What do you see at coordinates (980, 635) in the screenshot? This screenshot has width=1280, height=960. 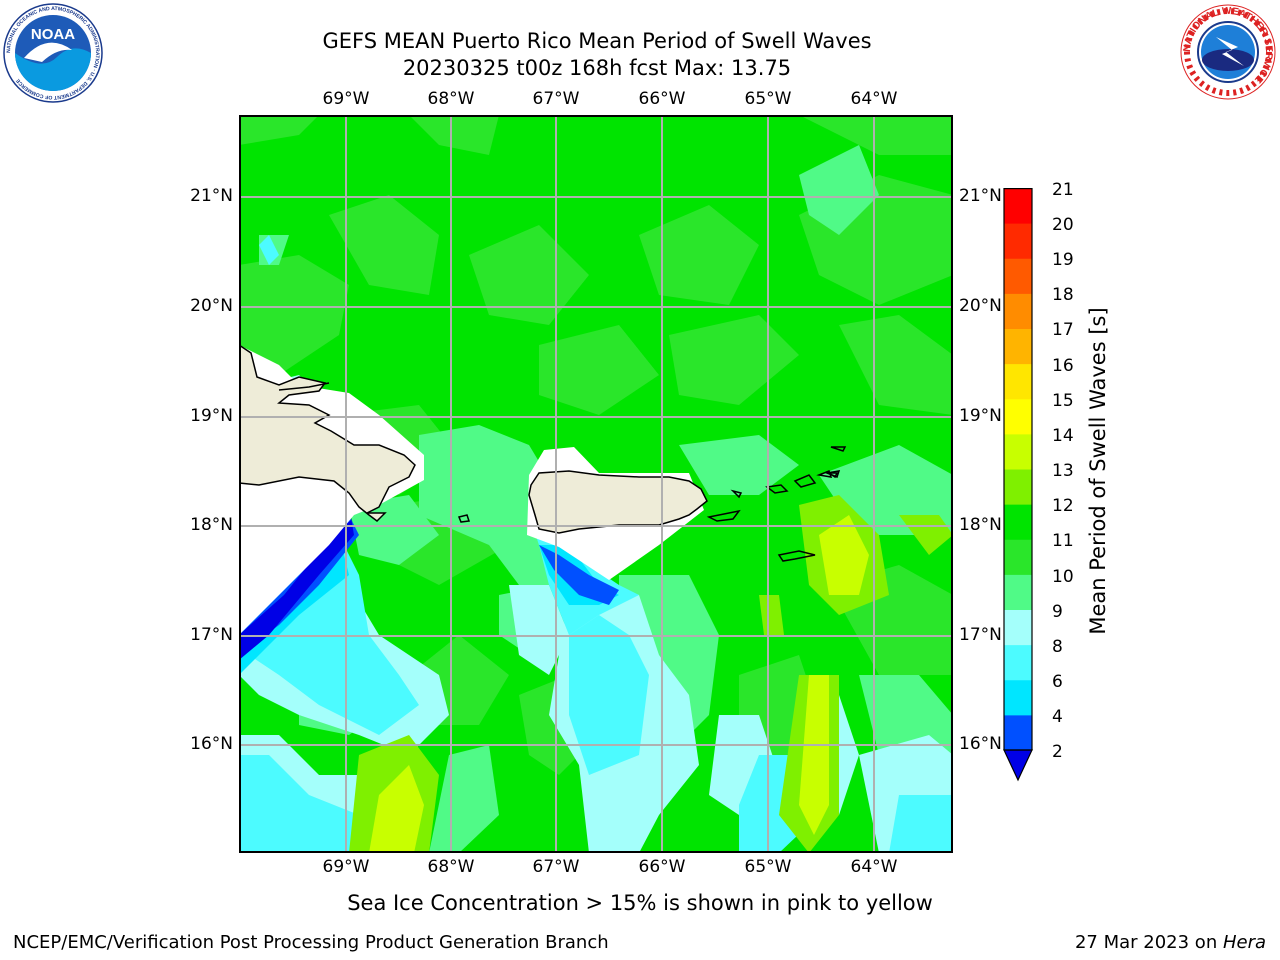 I see `lat-tick-right: 17°N` at bounding box center [980, 635].